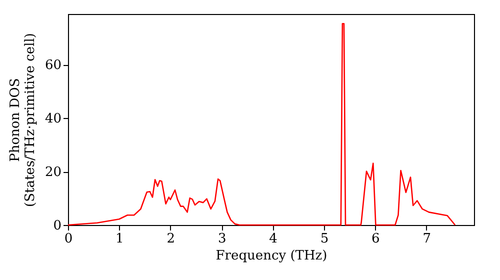 The width and height of the screenshot is (500, 280). Describe the element at coordinates (53, 119) in the screenshot. I see `y-tick-label: 40` at that location.